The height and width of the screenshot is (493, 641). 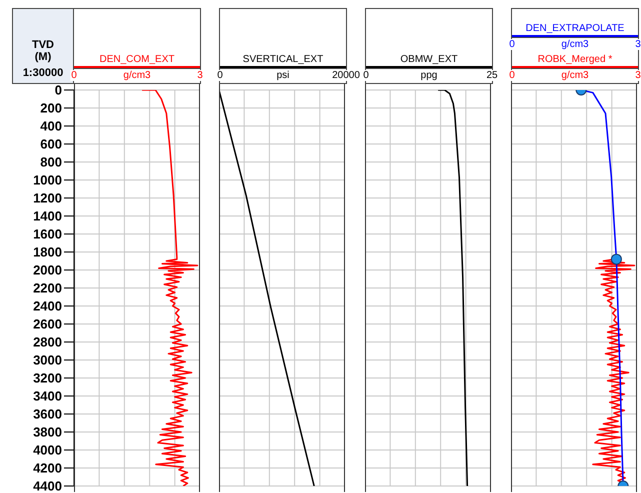 What do you see at coordinates (47, 216) in the screenshot?
I see `y-tick-label: 1400` at bounding box center [47, 216].